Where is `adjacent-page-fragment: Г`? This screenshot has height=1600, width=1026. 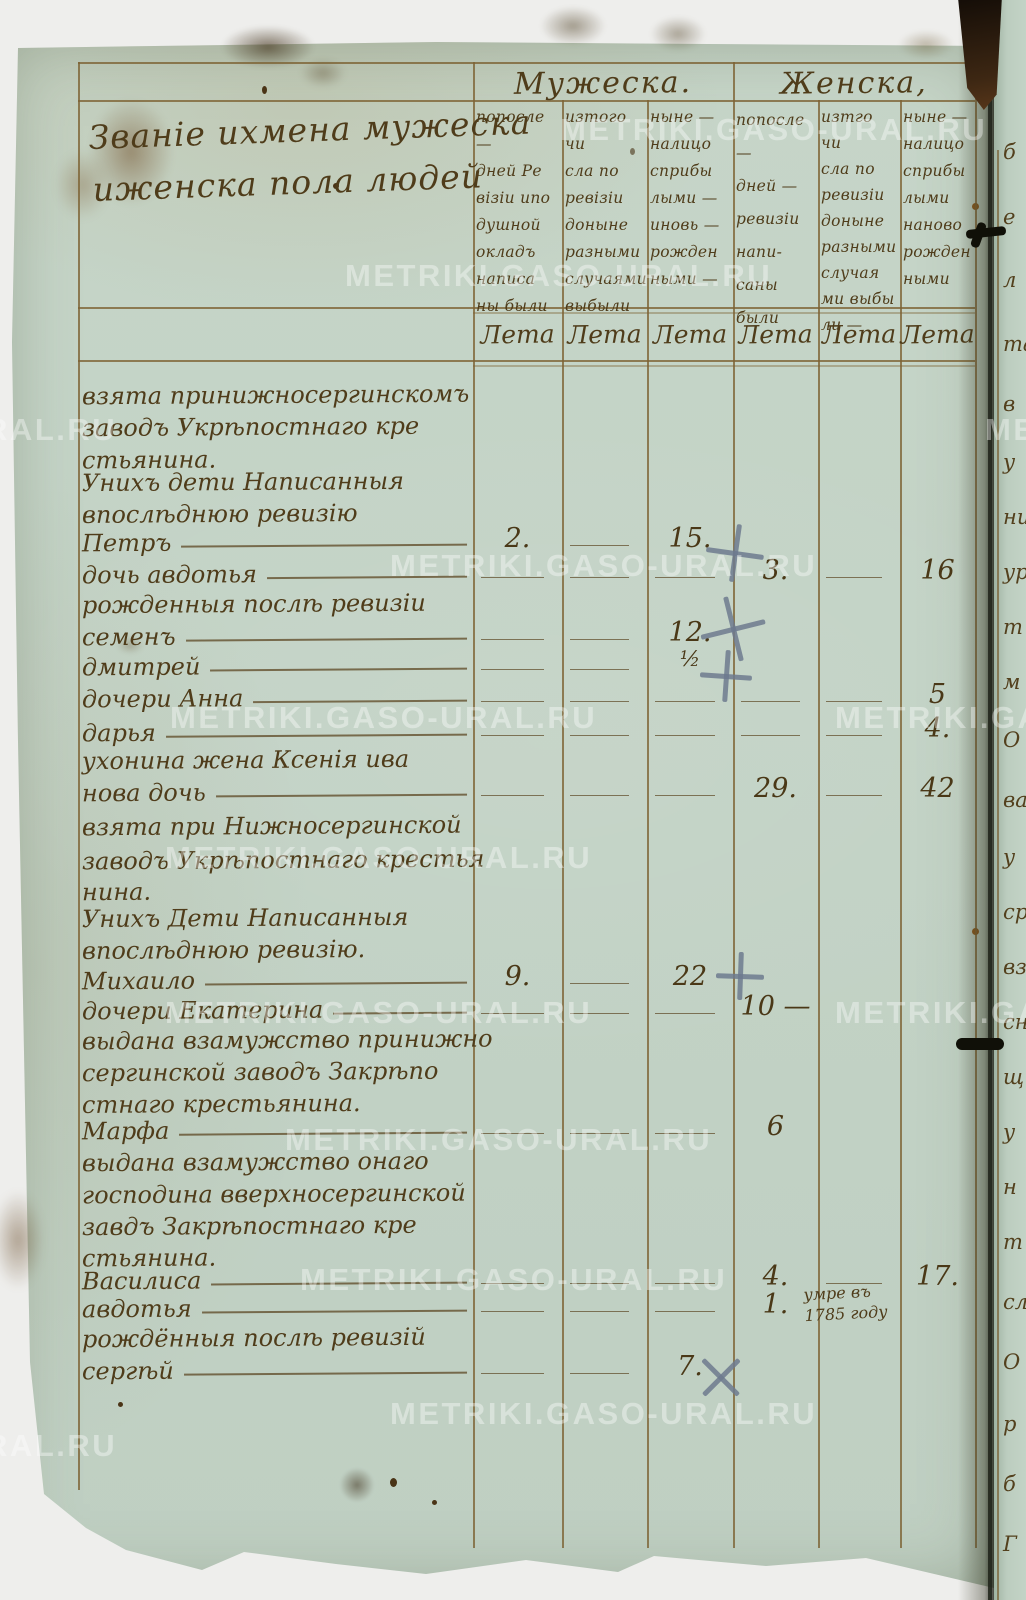
adjacent-page-fragment: Г is located at coordinates (1010, 1544).